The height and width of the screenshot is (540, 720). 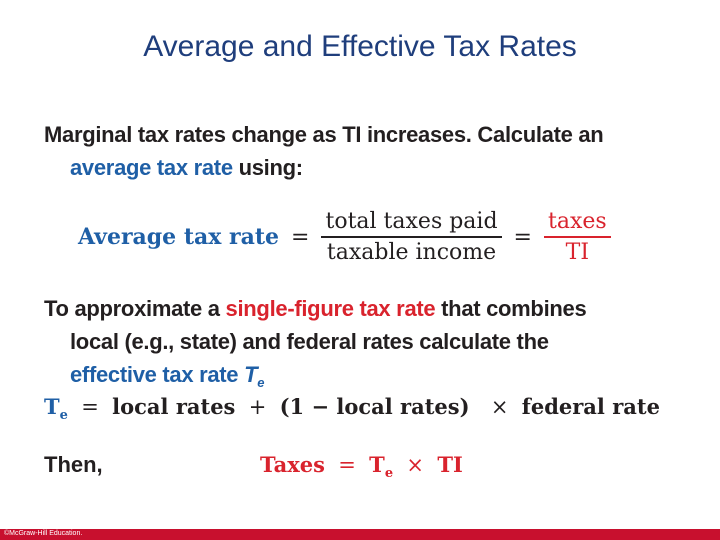 What do you see at coordinates (135, 308) in the screenshot?
I see `bullet2-prefix: To approximate a` at bounding box center [135, 308].